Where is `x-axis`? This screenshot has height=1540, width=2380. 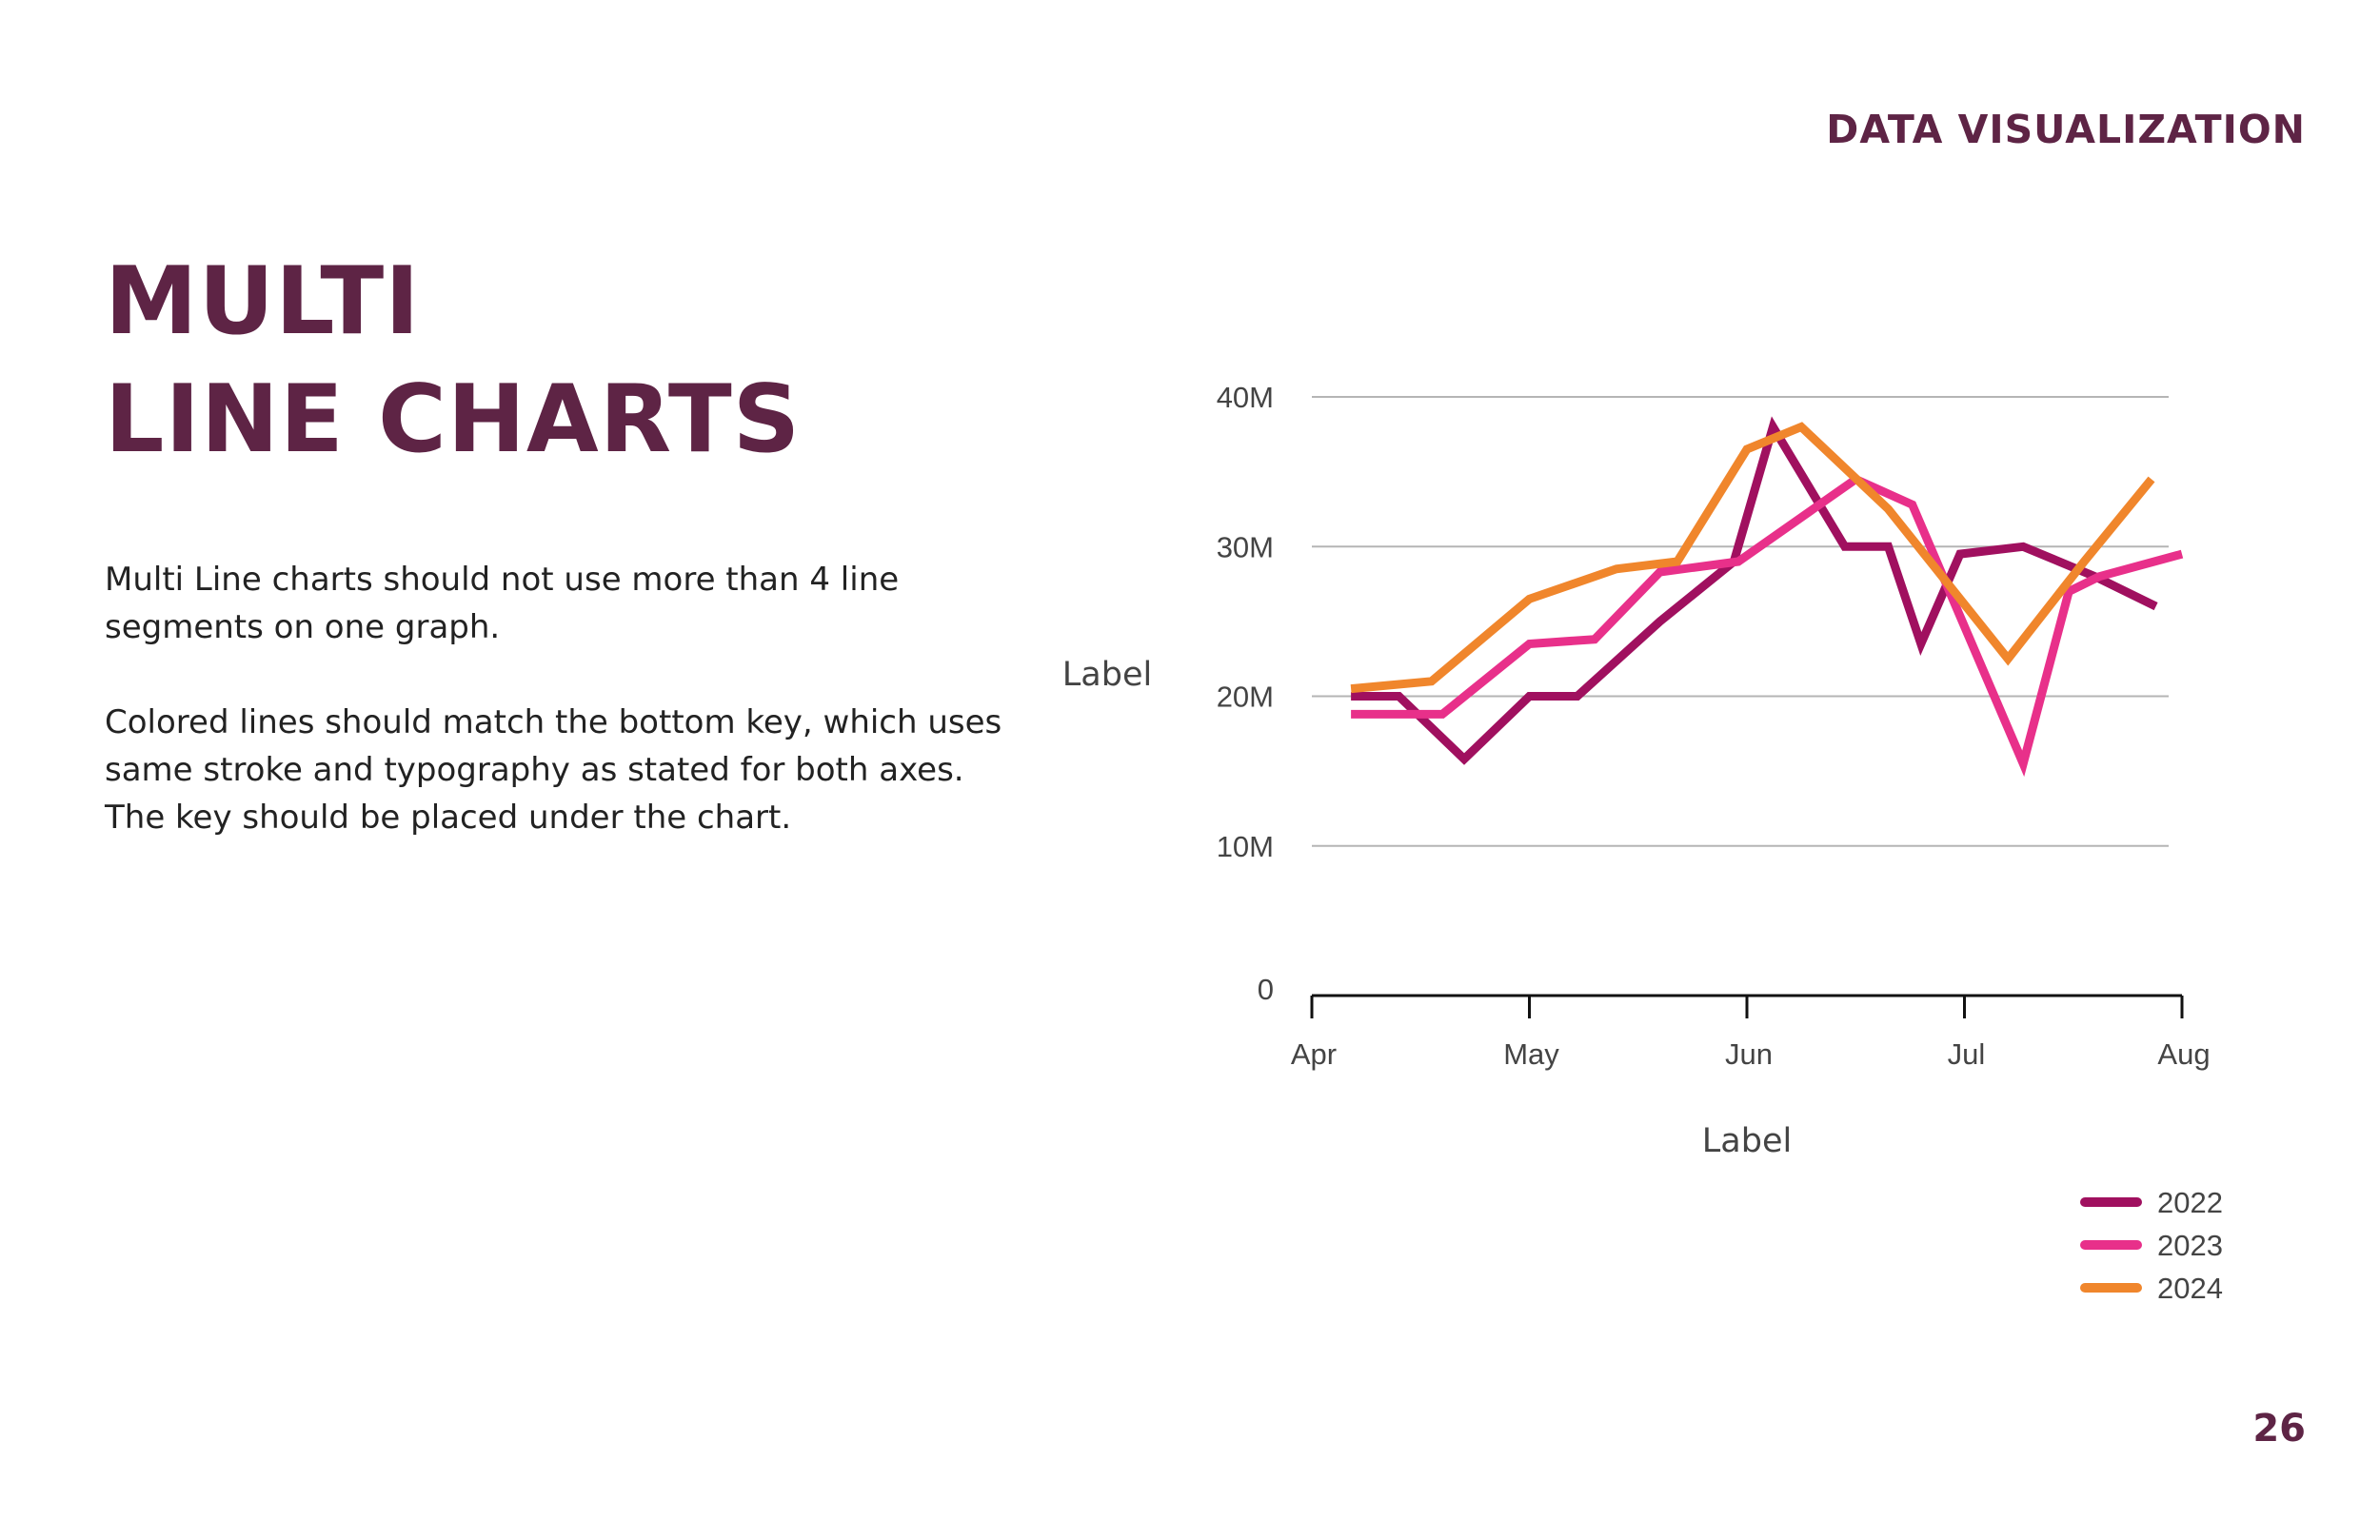
x-axis is located at coordinates (1747, 1006).